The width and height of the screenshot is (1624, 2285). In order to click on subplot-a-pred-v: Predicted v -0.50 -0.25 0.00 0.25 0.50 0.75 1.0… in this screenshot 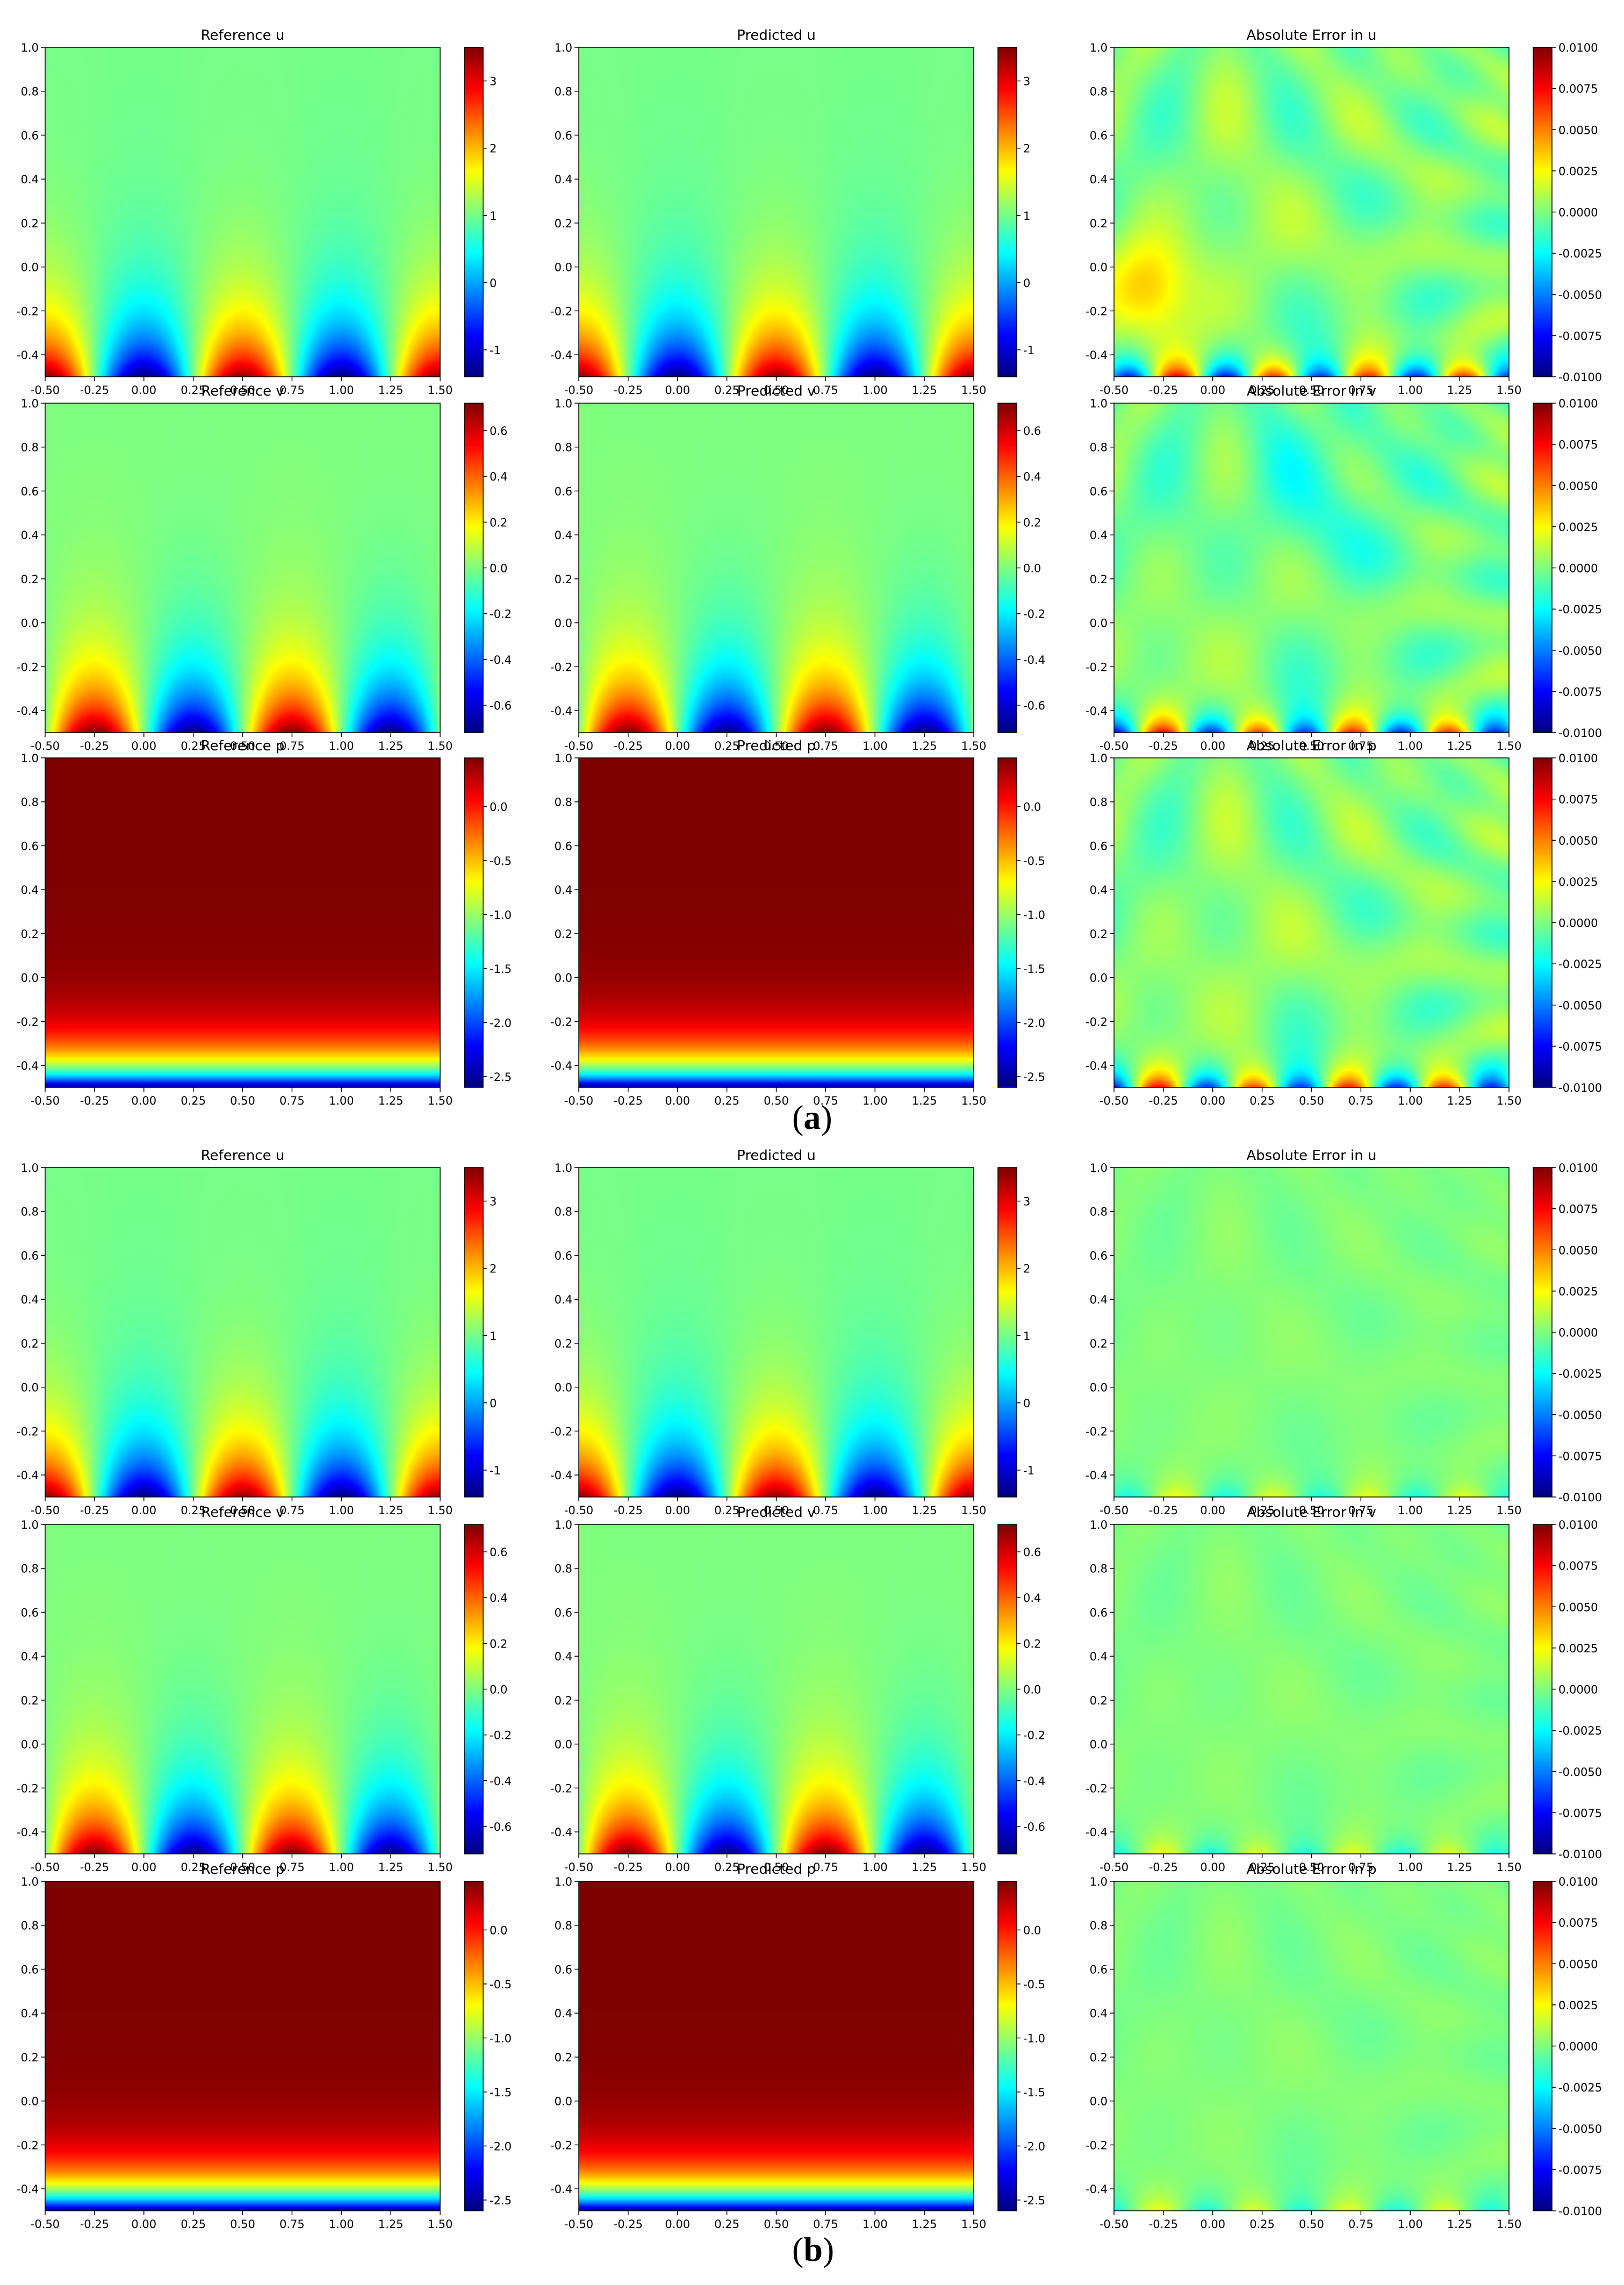, I will do `click(797, 568)`.